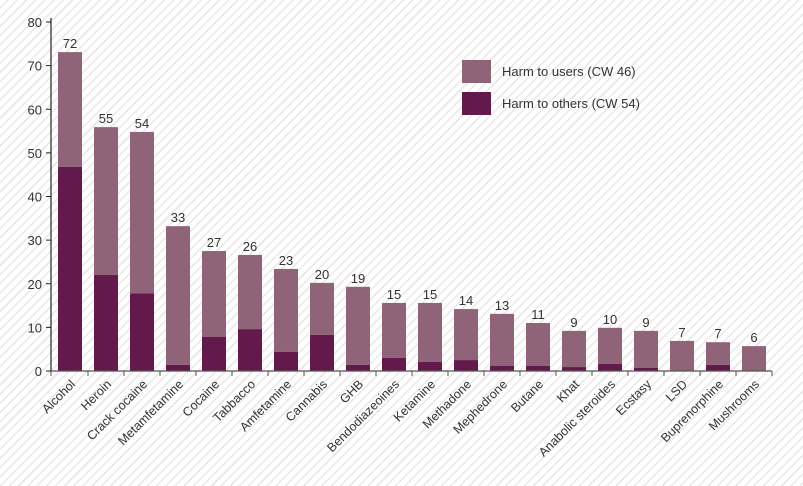 This screenshot has height=486, width=803. What do you see at coordinates (35, 197) in the screenshot?
I see `y-tick-label: 40` at bounding box center [35, 197].